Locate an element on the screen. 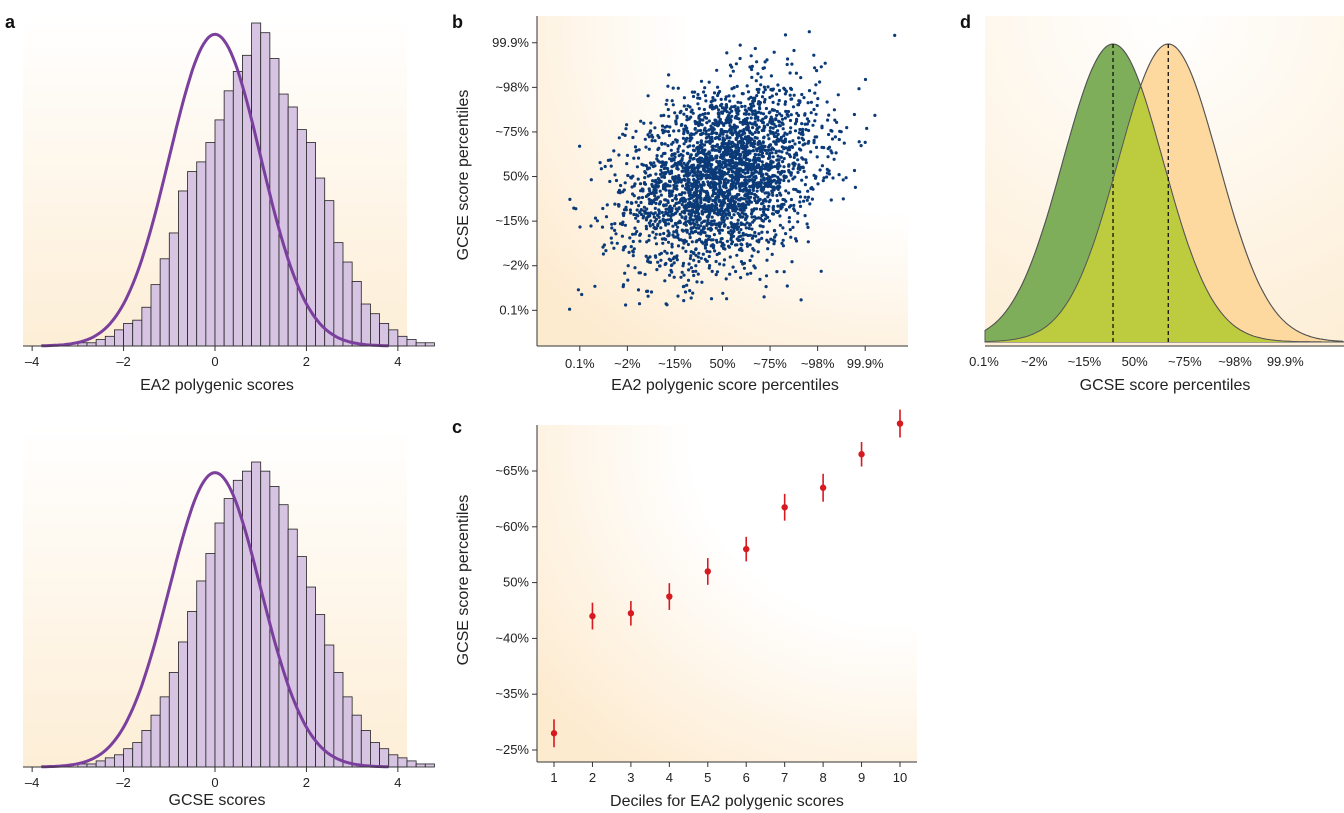  x-tick-label: 10 is located at coordinates (900, 777).